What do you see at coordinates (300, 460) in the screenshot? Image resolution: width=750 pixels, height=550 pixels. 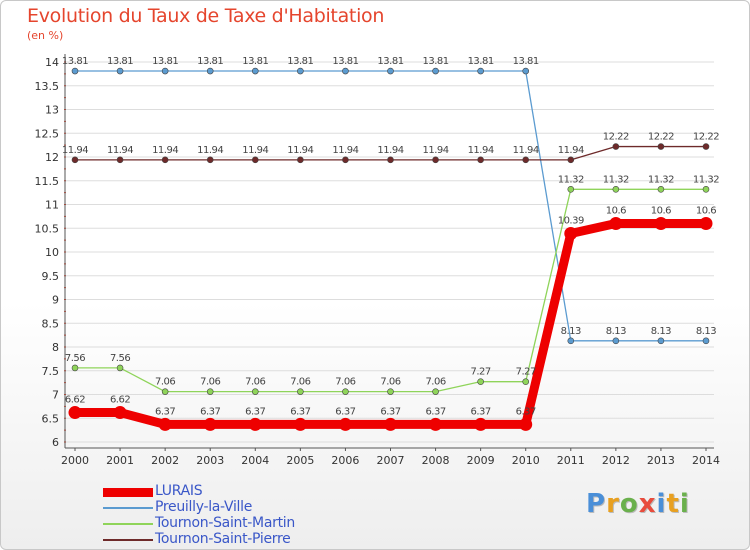 I see `x-tick-label: 2005` at bounding box center [300, 460].